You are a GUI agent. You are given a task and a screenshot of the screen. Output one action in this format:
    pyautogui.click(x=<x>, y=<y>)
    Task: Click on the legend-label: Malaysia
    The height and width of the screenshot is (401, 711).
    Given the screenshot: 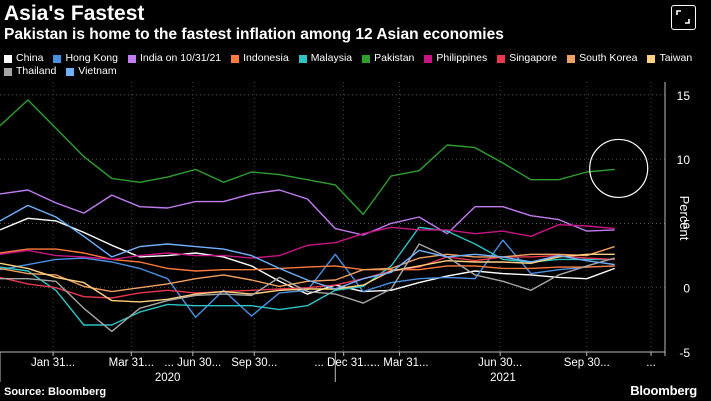 What is the action you would take?
    pyautogui.click(x=331, y=58)
    